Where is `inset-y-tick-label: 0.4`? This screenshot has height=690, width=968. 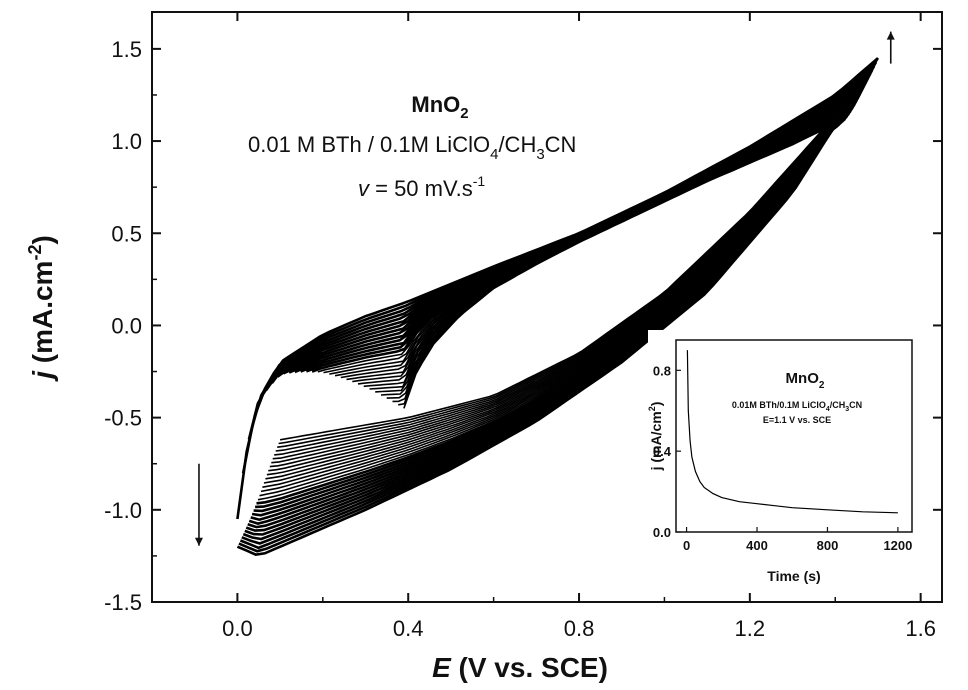
inset-y-tick-label: 0.4 is located at coordinates (662, 451).